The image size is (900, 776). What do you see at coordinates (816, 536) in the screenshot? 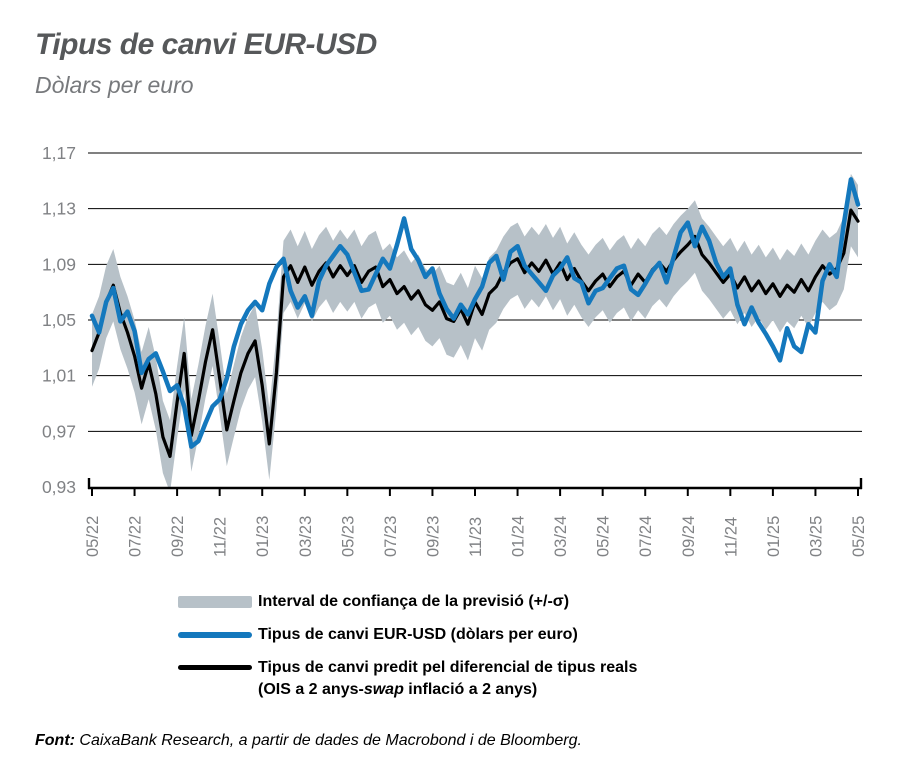
I see `x-tick-label: 03/25` at bounding box center [816, 536].